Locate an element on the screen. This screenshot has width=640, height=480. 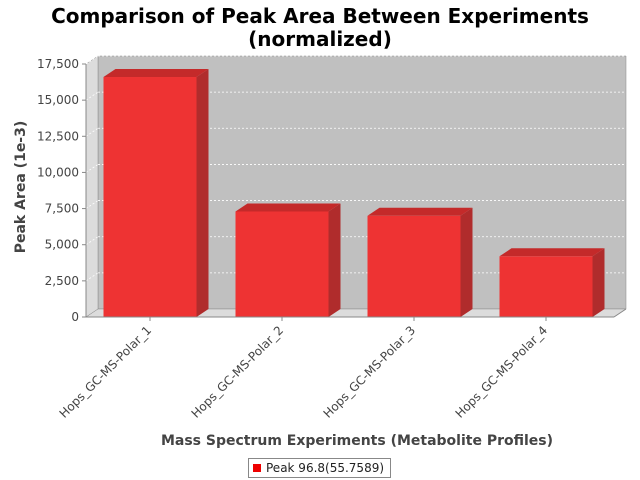
y-tick-label: 0 is located at coordinates (75, 317).